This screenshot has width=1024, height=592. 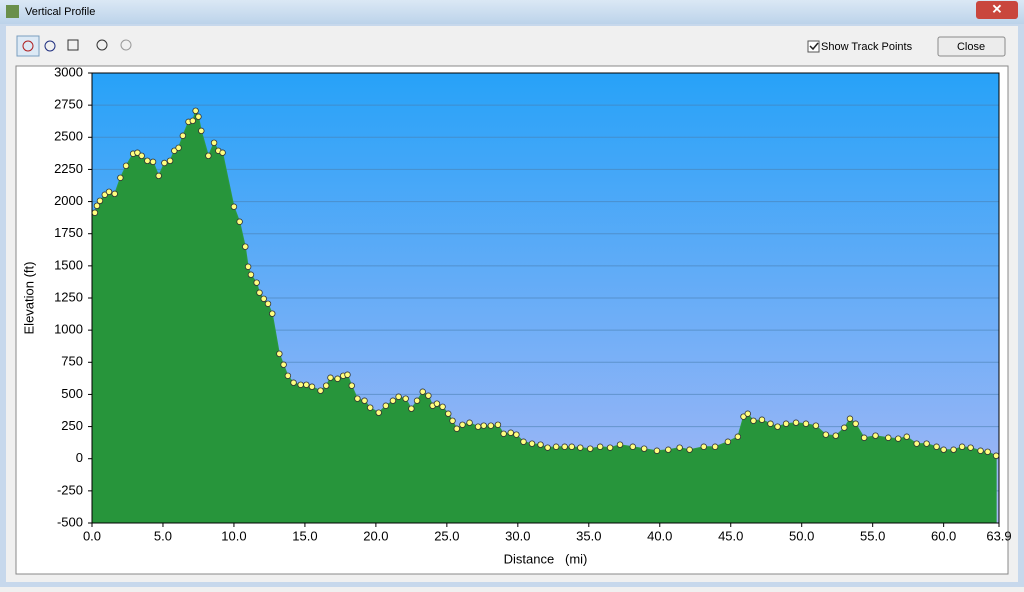 What do you see at coordinates (72, 425) in the screenshot?
I see `y-tick-label: 250` at bounding box center [72, 425].